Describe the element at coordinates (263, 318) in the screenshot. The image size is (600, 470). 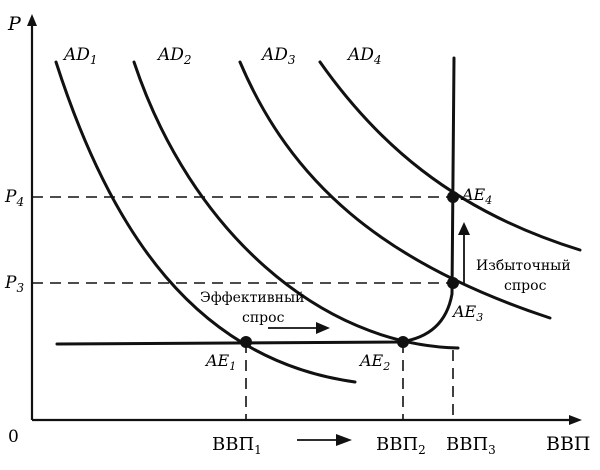
I see `effective-demand-label-line2: спрос` at that location.